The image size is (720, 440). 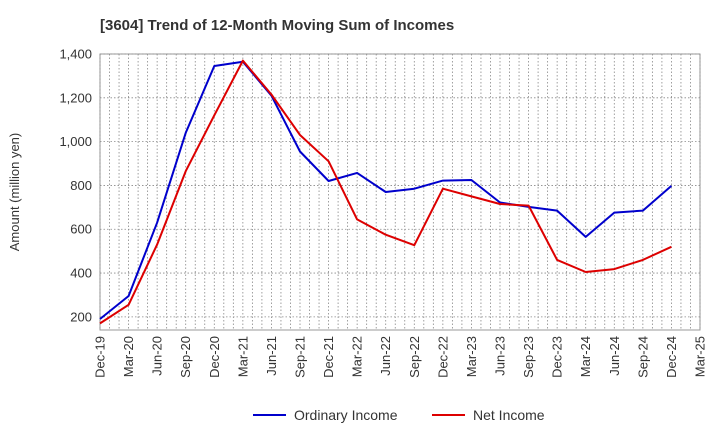 What do you see at coordinates (385, 356) in the screenshot?
I see `x-tick-label: Jun-22` at bounding box center [385, 356].